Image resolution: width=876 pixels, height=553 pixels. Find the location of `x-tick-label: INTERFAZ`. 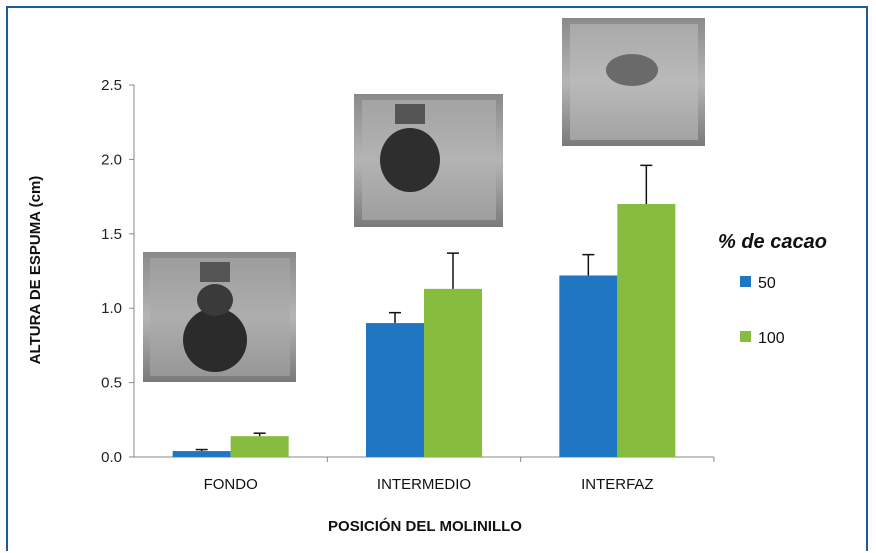

x-tick-label: INTERFAZ is located at coordinates (617, 484).